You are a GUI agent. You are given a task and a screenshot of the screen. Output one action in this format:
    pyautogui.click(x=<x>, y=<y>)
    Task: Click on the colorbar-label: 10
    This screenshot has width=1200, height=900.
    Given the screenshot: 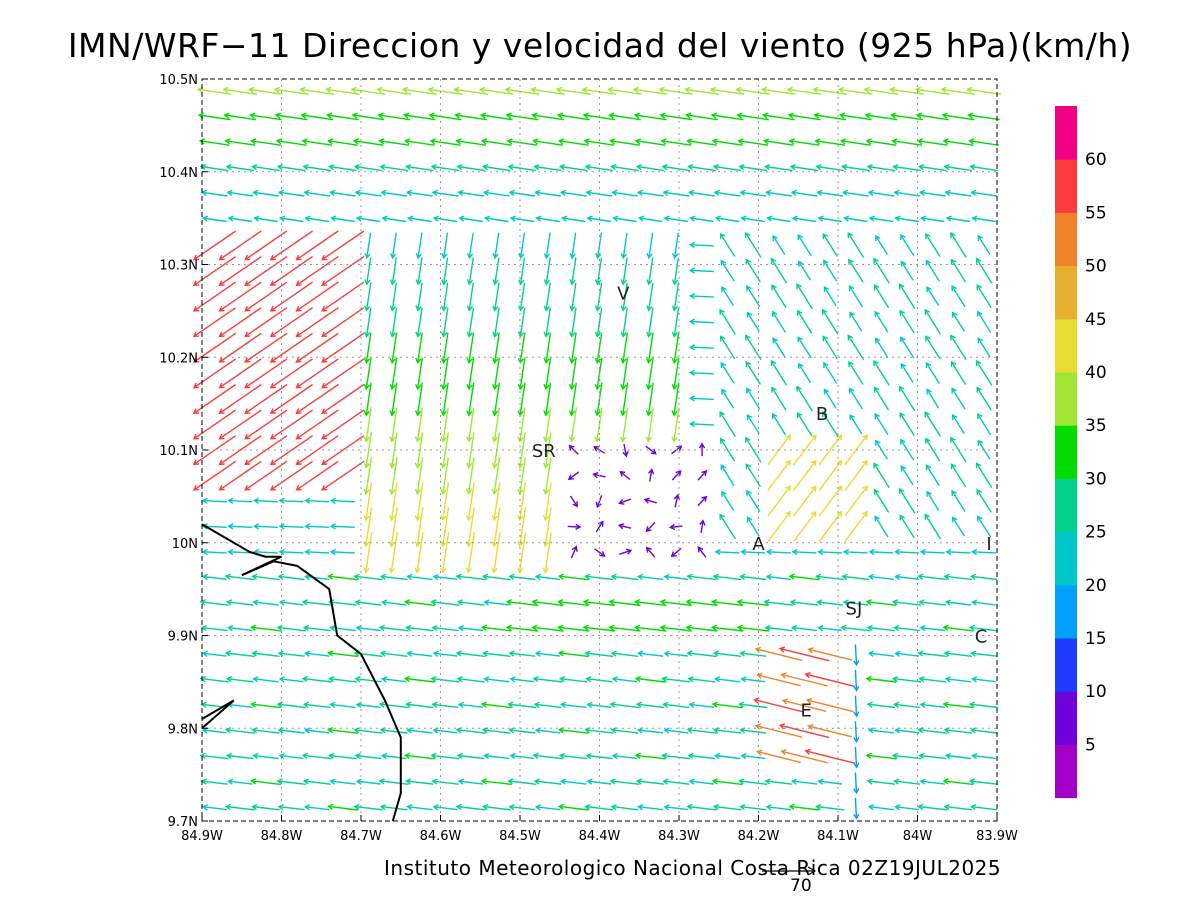 What is the action you would take?
    pyautogui.click(x=1096, y=692)
    